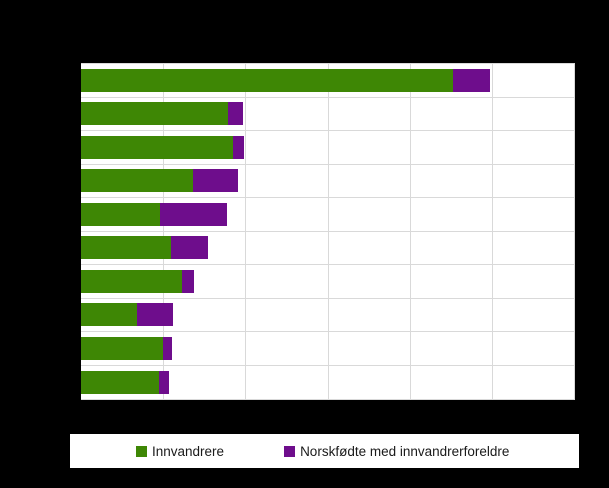 This screenshot has height=488, width=609. I want to click on legend-item-innvandrere: Innvandrere, so click(180, 451).